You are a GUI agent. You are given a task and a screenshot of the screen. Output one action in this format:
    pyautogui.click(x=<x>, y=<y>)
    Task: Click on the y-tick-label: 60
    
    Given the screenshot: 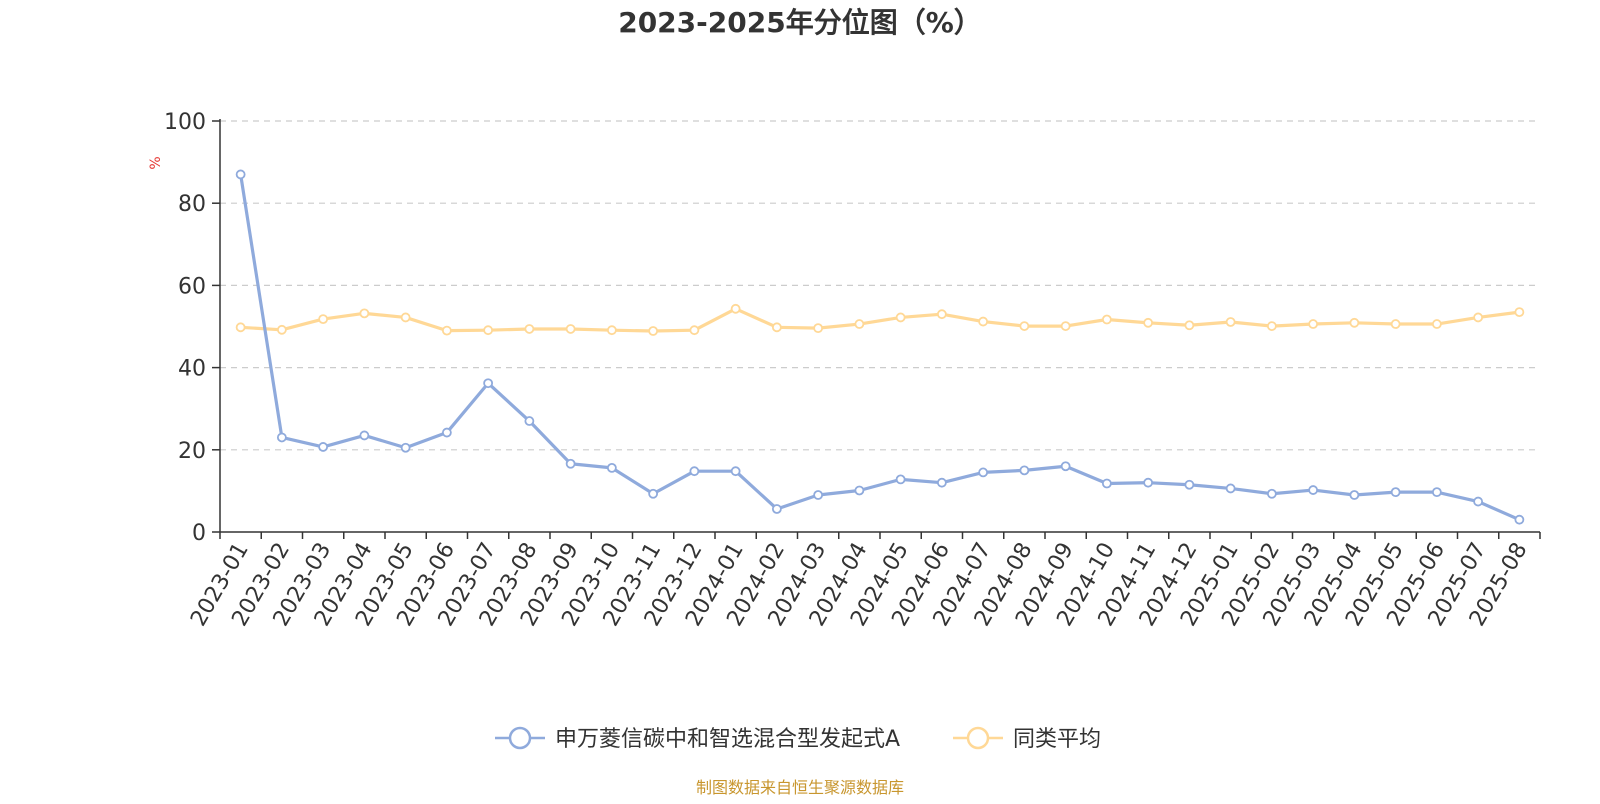 What is the action you would take?
    pyautogui.click(x=192, y=286)
    